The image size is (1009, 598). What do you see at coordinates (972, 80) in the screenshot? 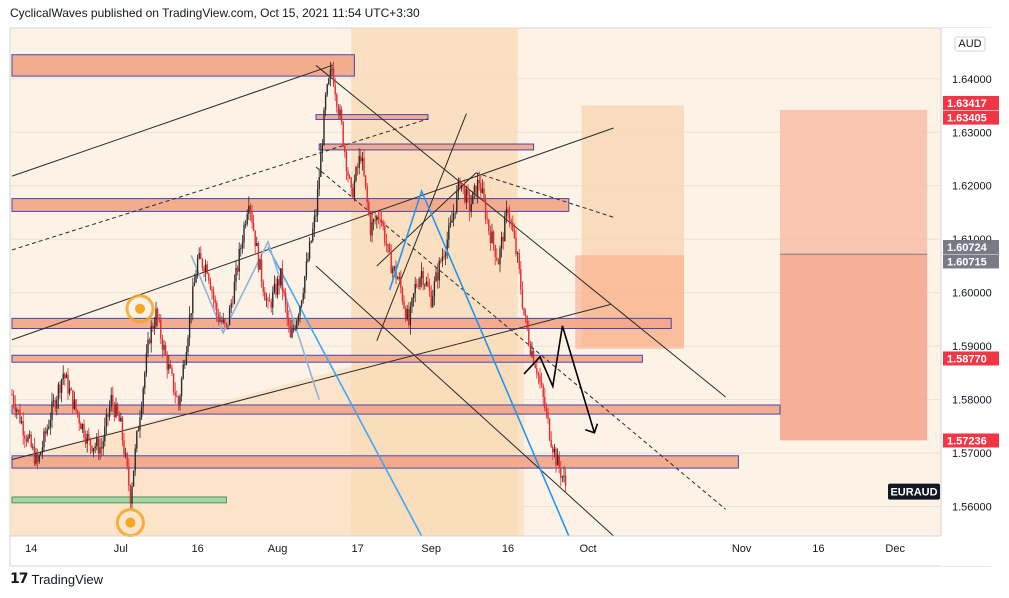
I see `y-tick-0: 1.64000` at bounding box center [972, 80].